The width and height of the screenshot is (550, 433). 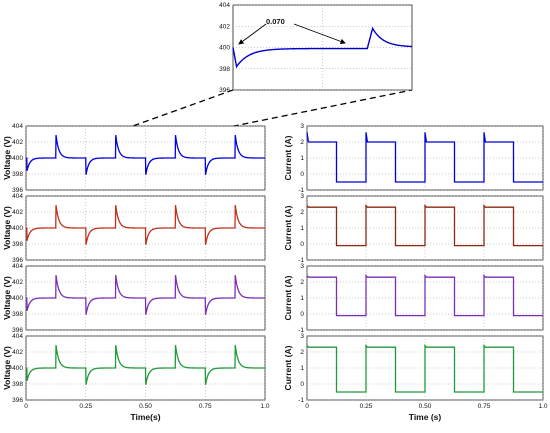 I want to click on inset-annotation: 0.070, so click(x=275, y=21).